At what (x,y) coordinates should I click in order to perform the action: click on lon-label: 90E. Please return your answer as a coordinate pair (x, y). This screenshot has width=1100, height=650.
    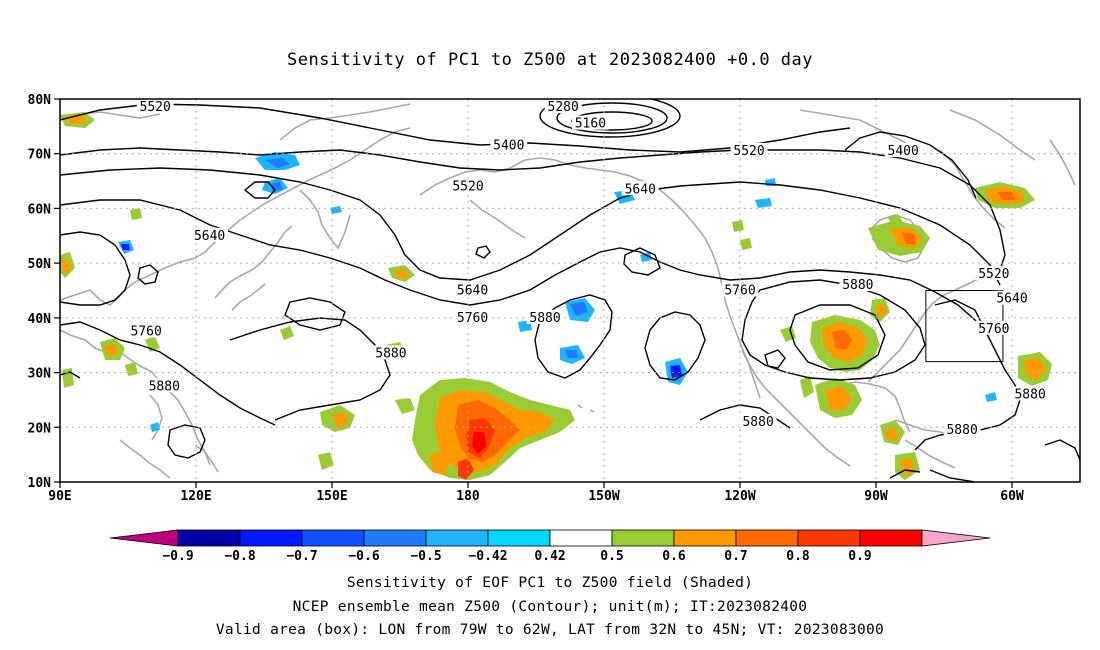
    Looking at the image, I should click on (59, 496).